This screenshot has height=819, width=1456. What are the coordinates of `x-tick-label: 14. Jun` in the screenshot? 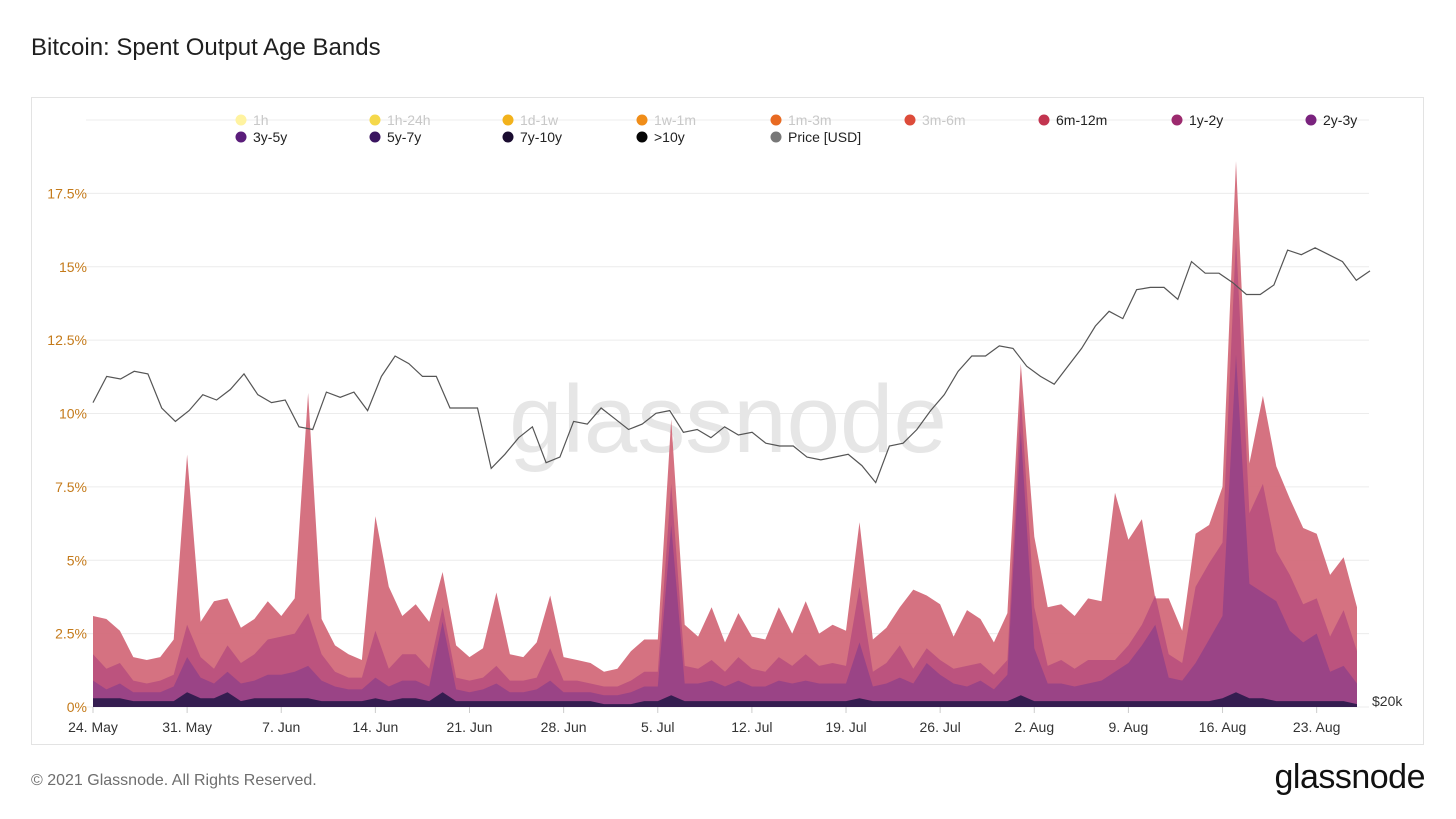 It's located at (375, 727).